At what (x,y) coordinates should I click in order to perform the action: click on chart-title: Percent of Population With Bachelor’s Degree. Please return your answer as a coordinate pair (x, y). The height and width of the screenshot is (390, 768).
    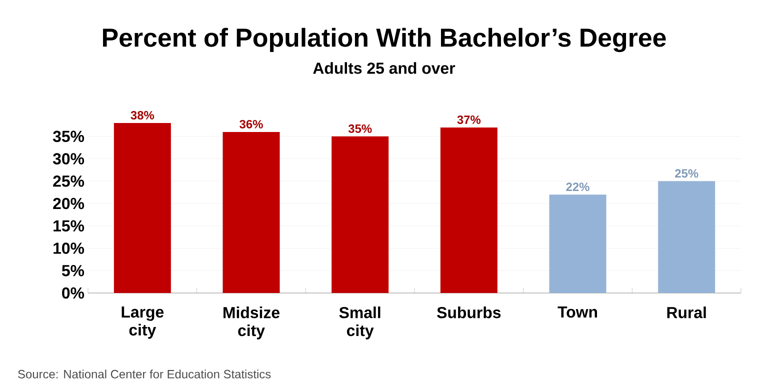
    Looking at the image, I should click on (384, 40).